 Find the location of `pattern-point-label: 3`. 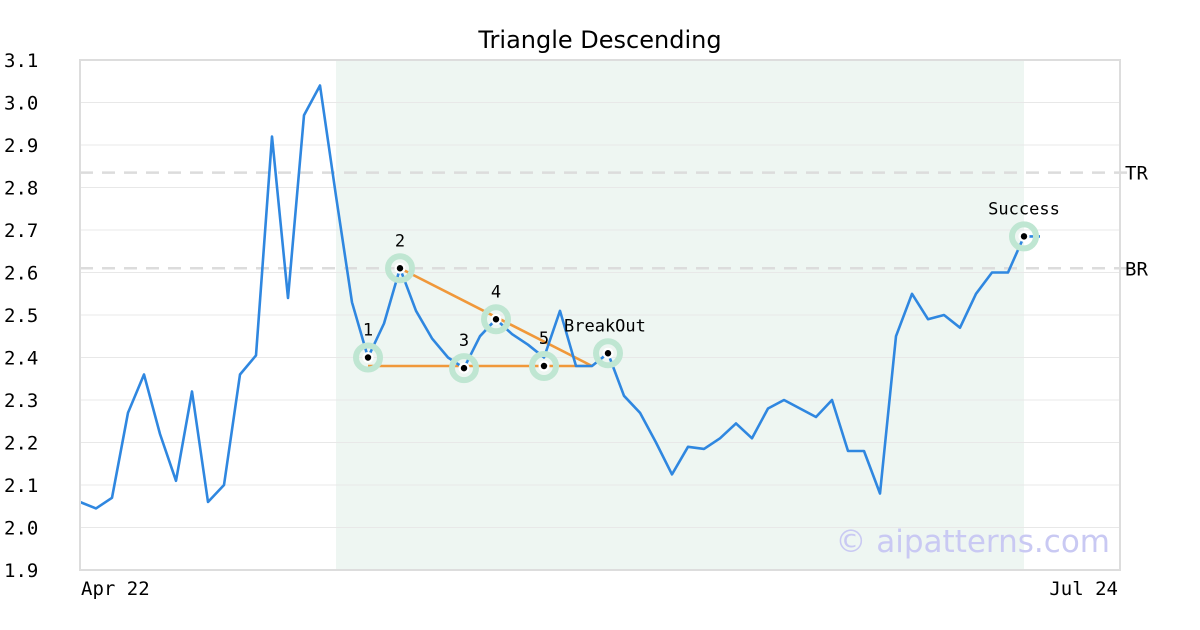

pattern-point-label: 3 is located at coordinates (464, 341).